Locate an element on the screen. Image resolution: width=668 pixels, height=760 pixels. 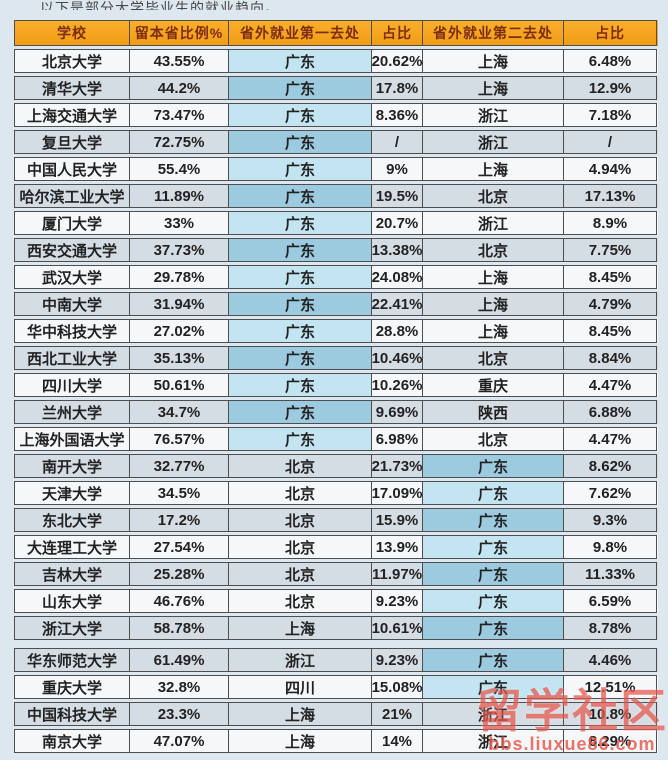
value-cell: 11.89% is located at coordinates (179, 196).